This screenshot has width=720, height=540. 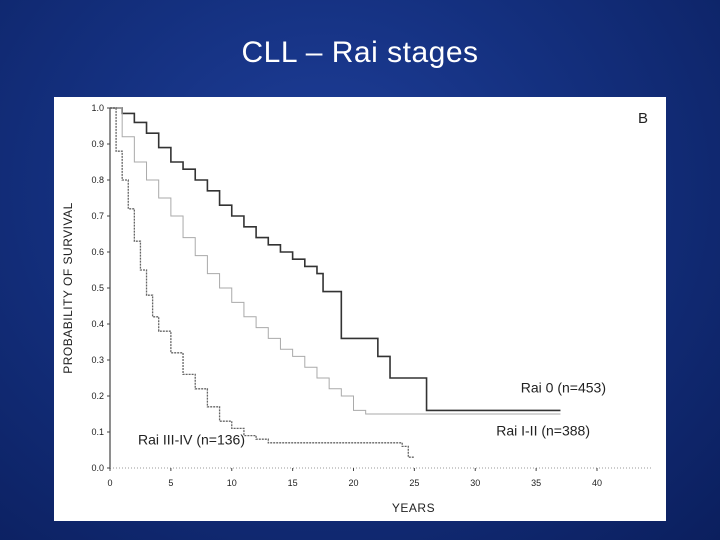 I want to click on y-axis-label: PROBABILITY OF SURVIVAL, so click(x=68, y=288).